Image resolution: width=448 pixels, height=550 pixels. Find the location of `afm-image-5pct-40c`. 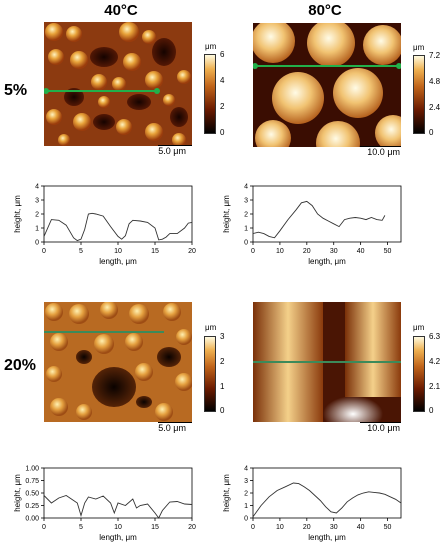

afm-image-5pct-40c is located at coordinates (118, 84).